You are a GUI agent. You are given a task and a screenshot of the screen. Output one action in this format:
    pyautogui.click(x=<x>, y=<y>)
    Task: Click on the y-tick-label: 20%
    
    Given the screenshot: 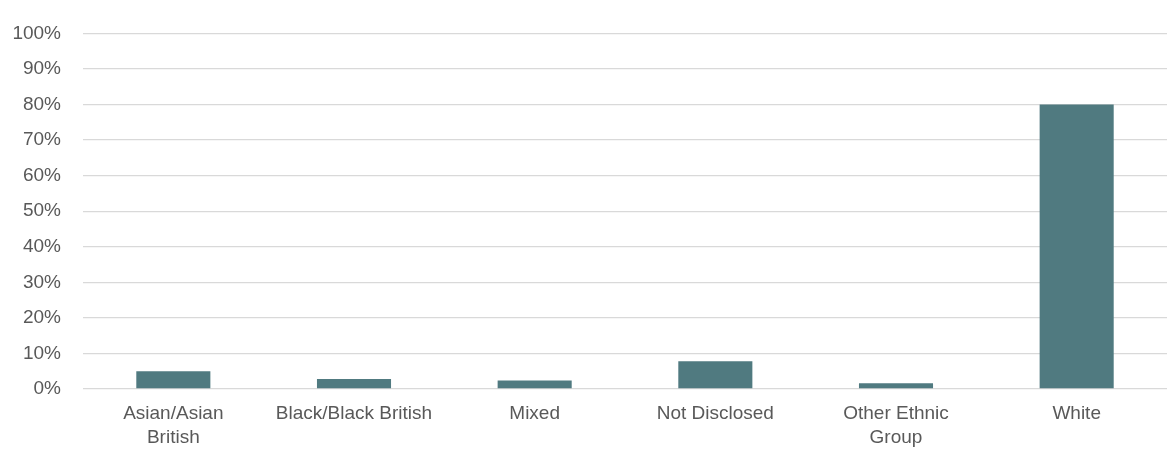 What is the action you would take?
    pyautogui.click(x=42, y=317)
    